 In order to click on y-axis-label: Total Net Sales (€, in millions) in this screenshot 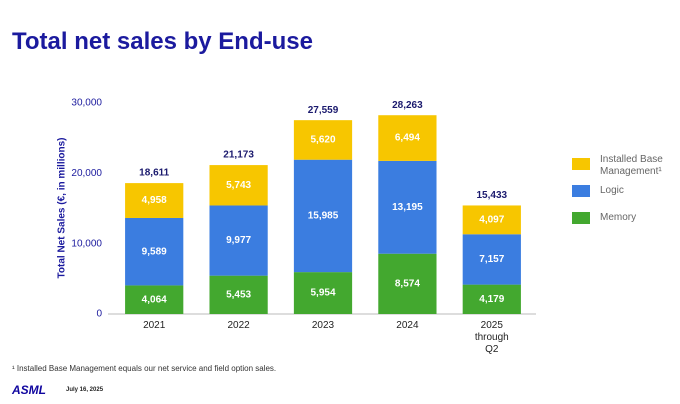, I will do `click(62, 208)`.